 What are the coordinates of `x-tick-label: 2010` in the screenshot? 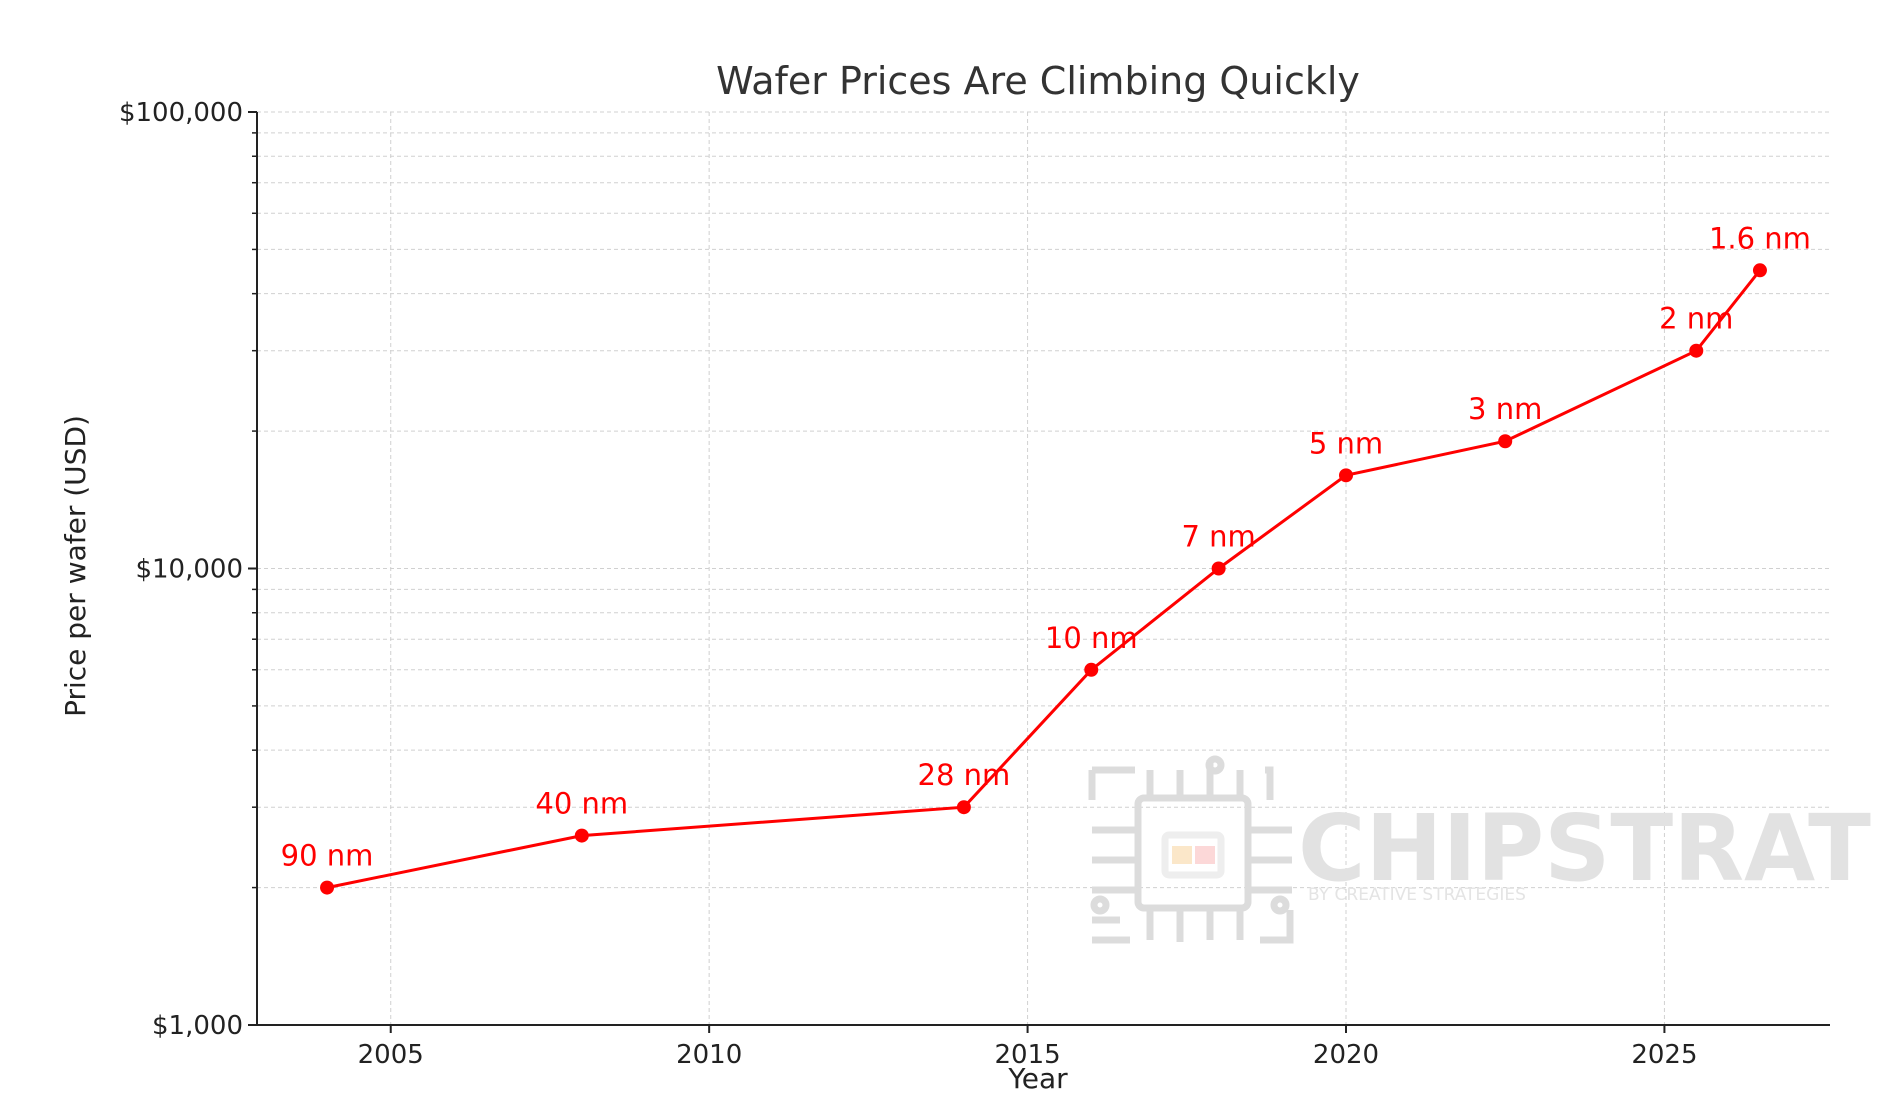 It's located at (709, 1055).